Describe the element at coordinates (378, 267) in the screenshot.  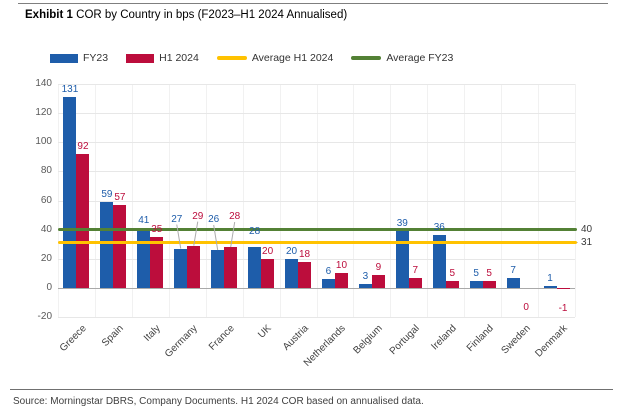
I see `value-label: 9` at that location.